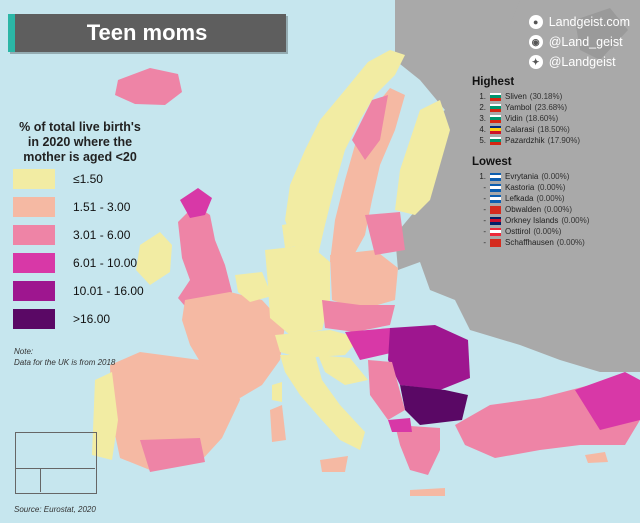 The width and height of the screenshot is (640, 523). Describe the element at coordinates (526, 107) in the screenshot. I see `highest-row: 2. Yambol (23.68%)` at that location.